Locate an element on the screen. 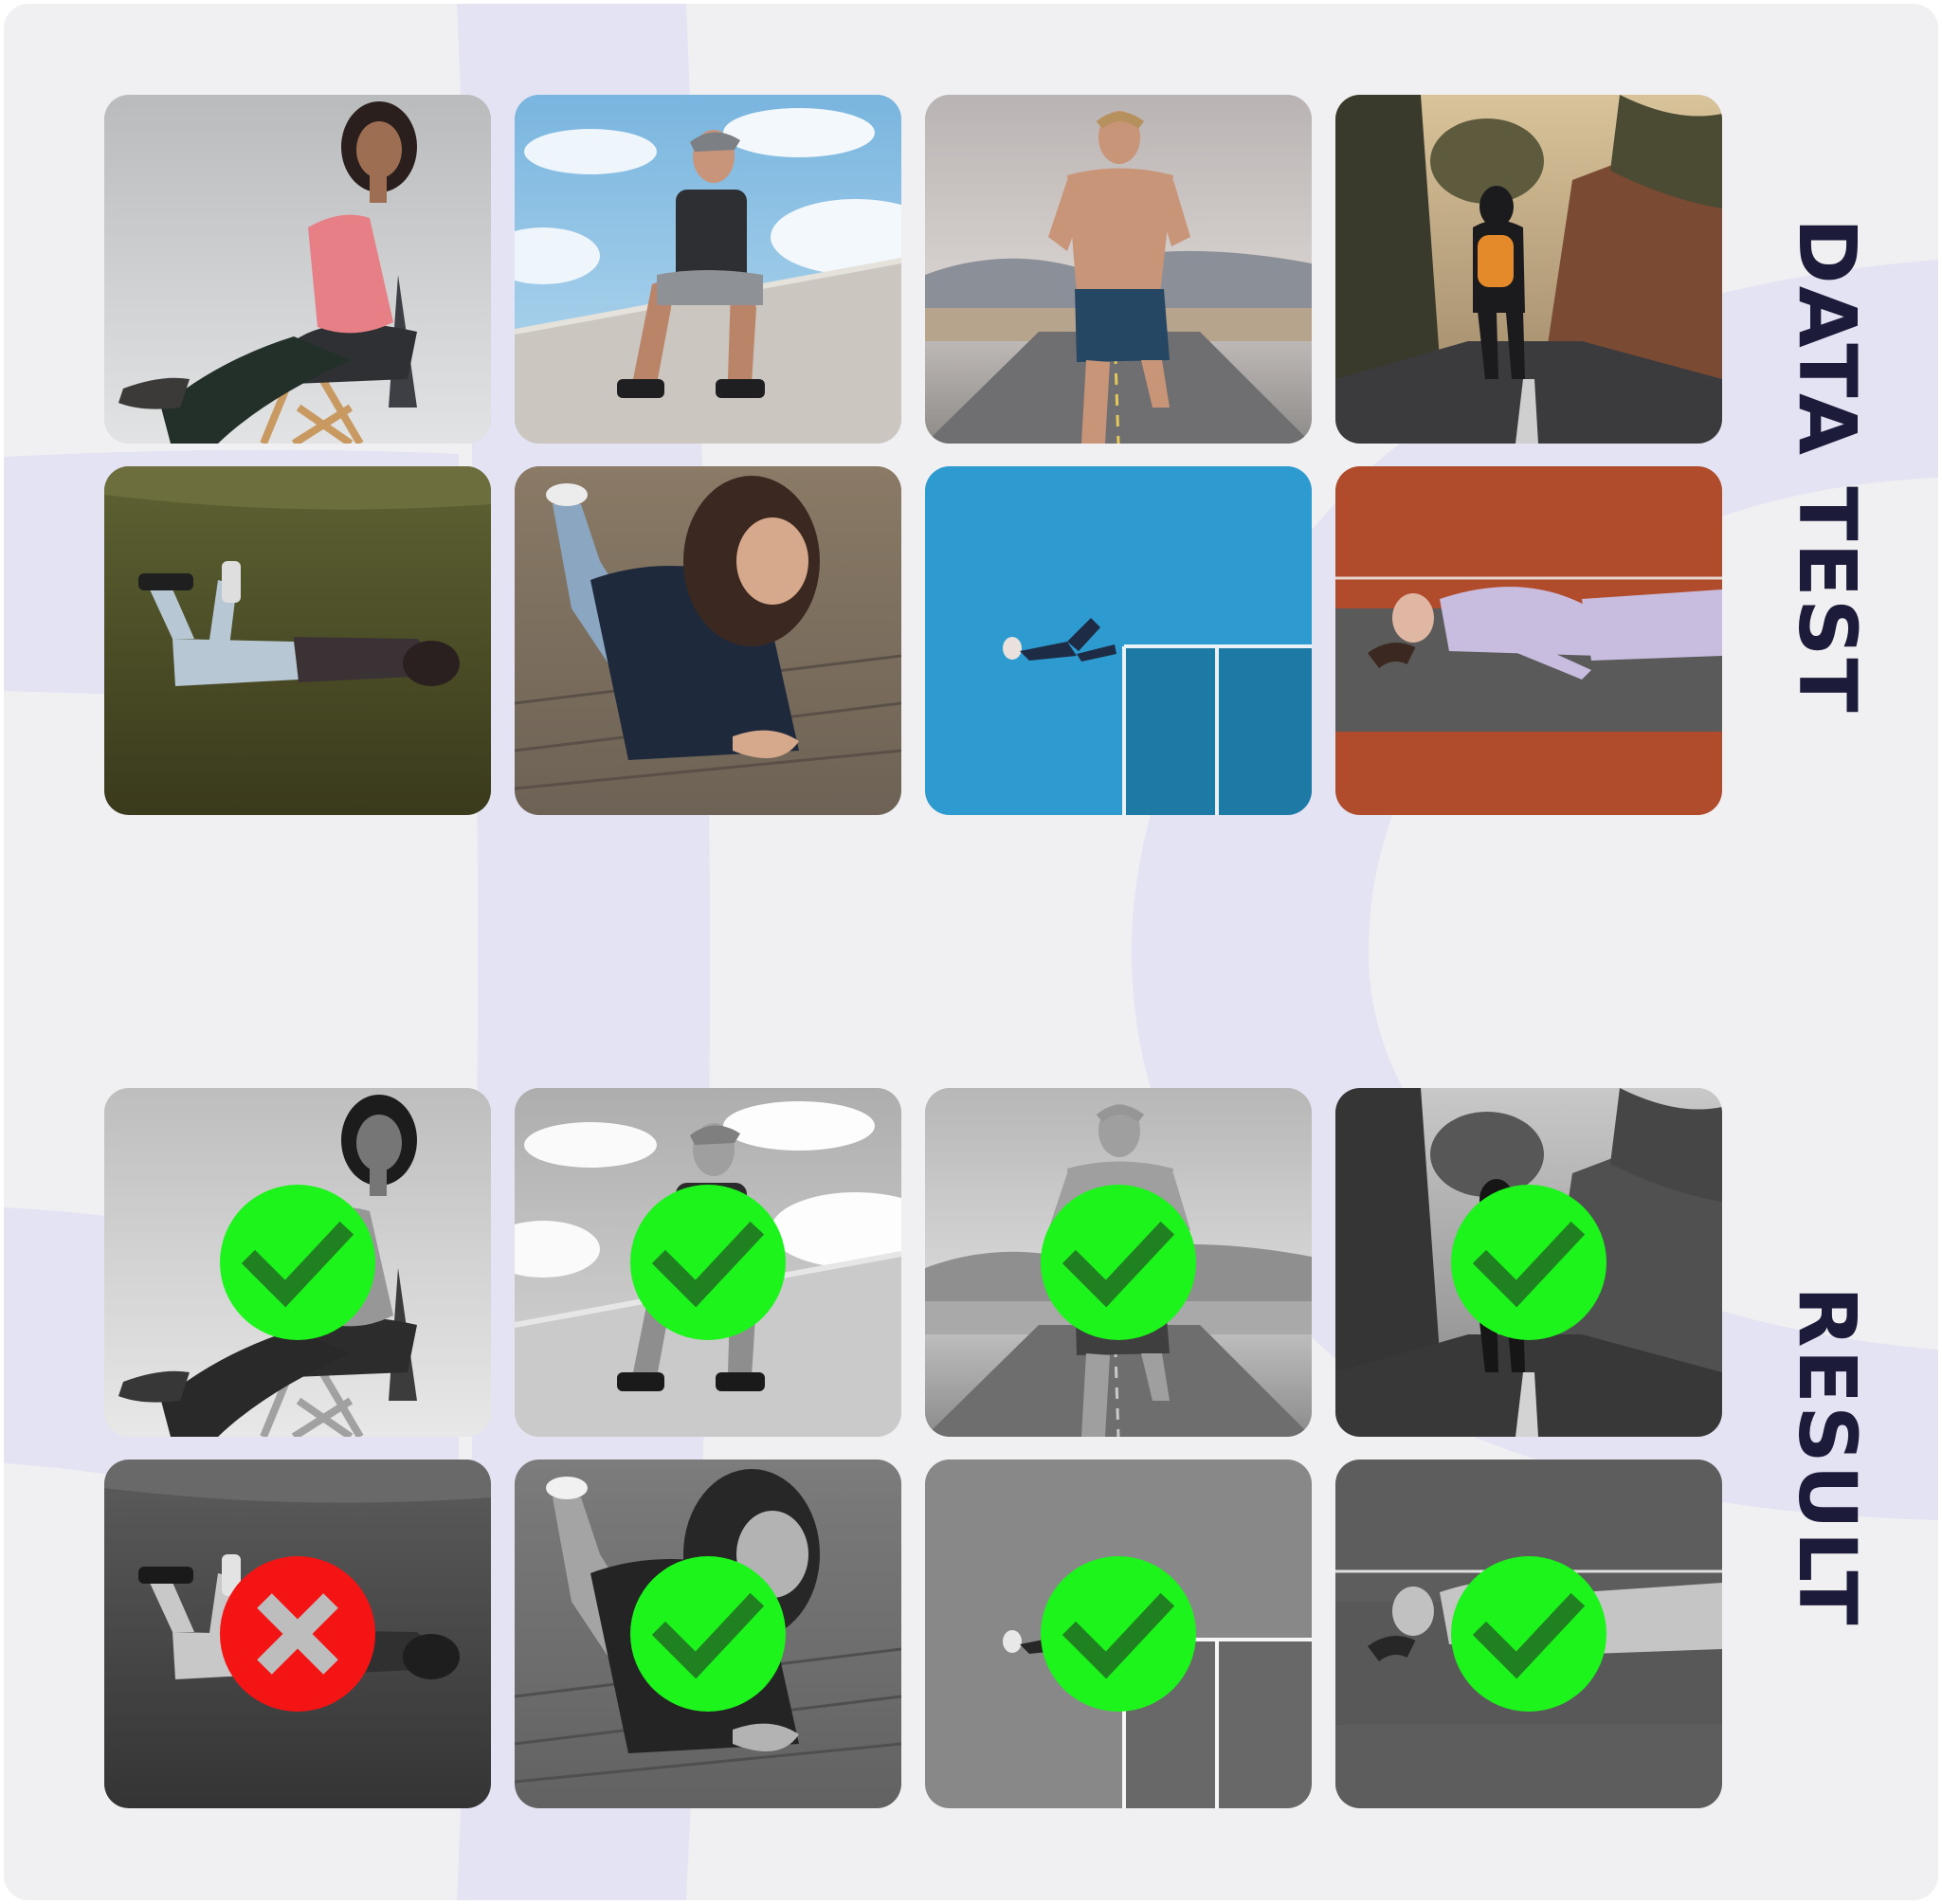 The image size is (1942, 1904). result-image-woman-lying-on-pavement is located at coordinates (708, 1634).